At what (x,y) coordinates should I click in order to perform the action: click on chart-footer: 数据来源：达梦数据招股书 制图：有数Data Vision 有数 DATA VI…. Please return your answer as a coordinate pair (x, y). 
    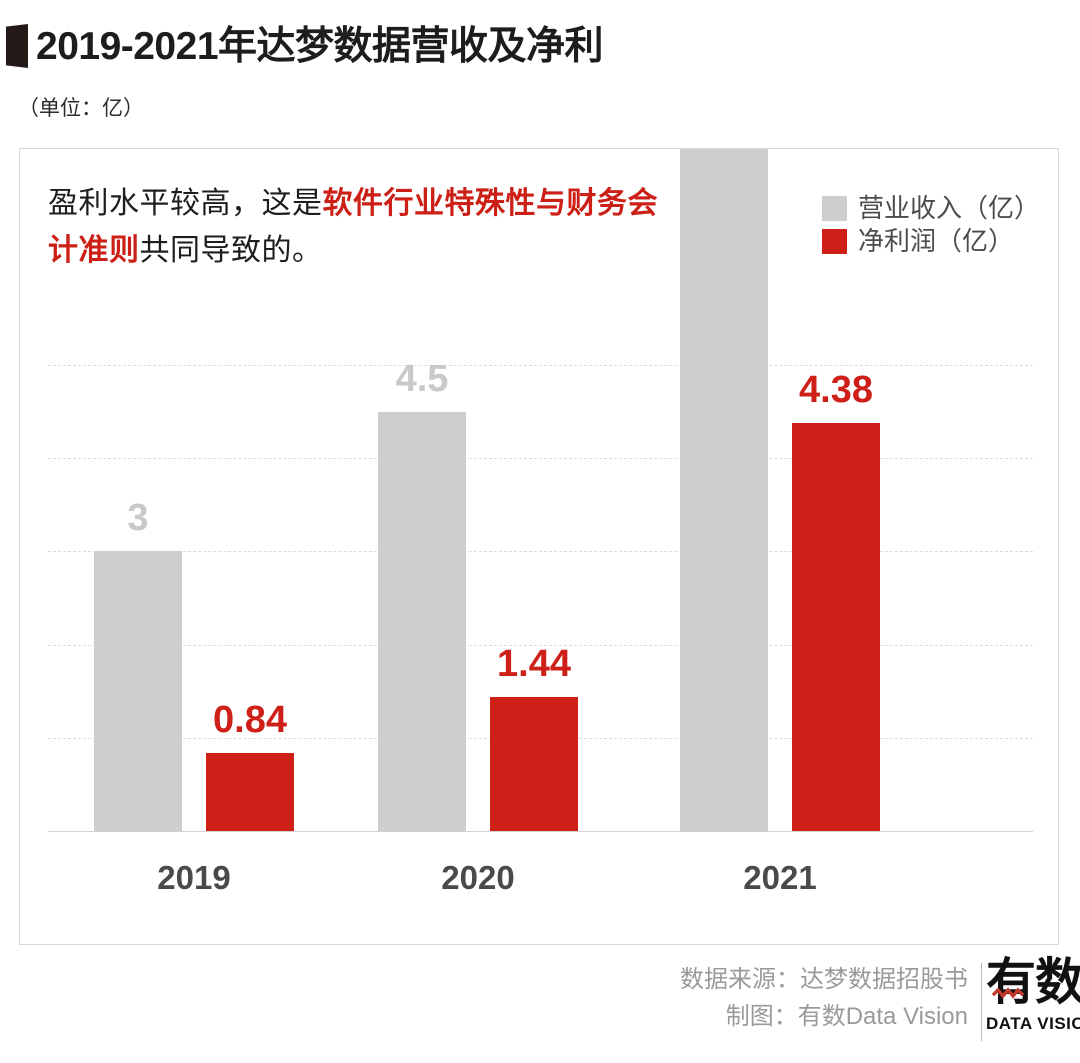
    Looking at the image, I should click on (540, 1009).